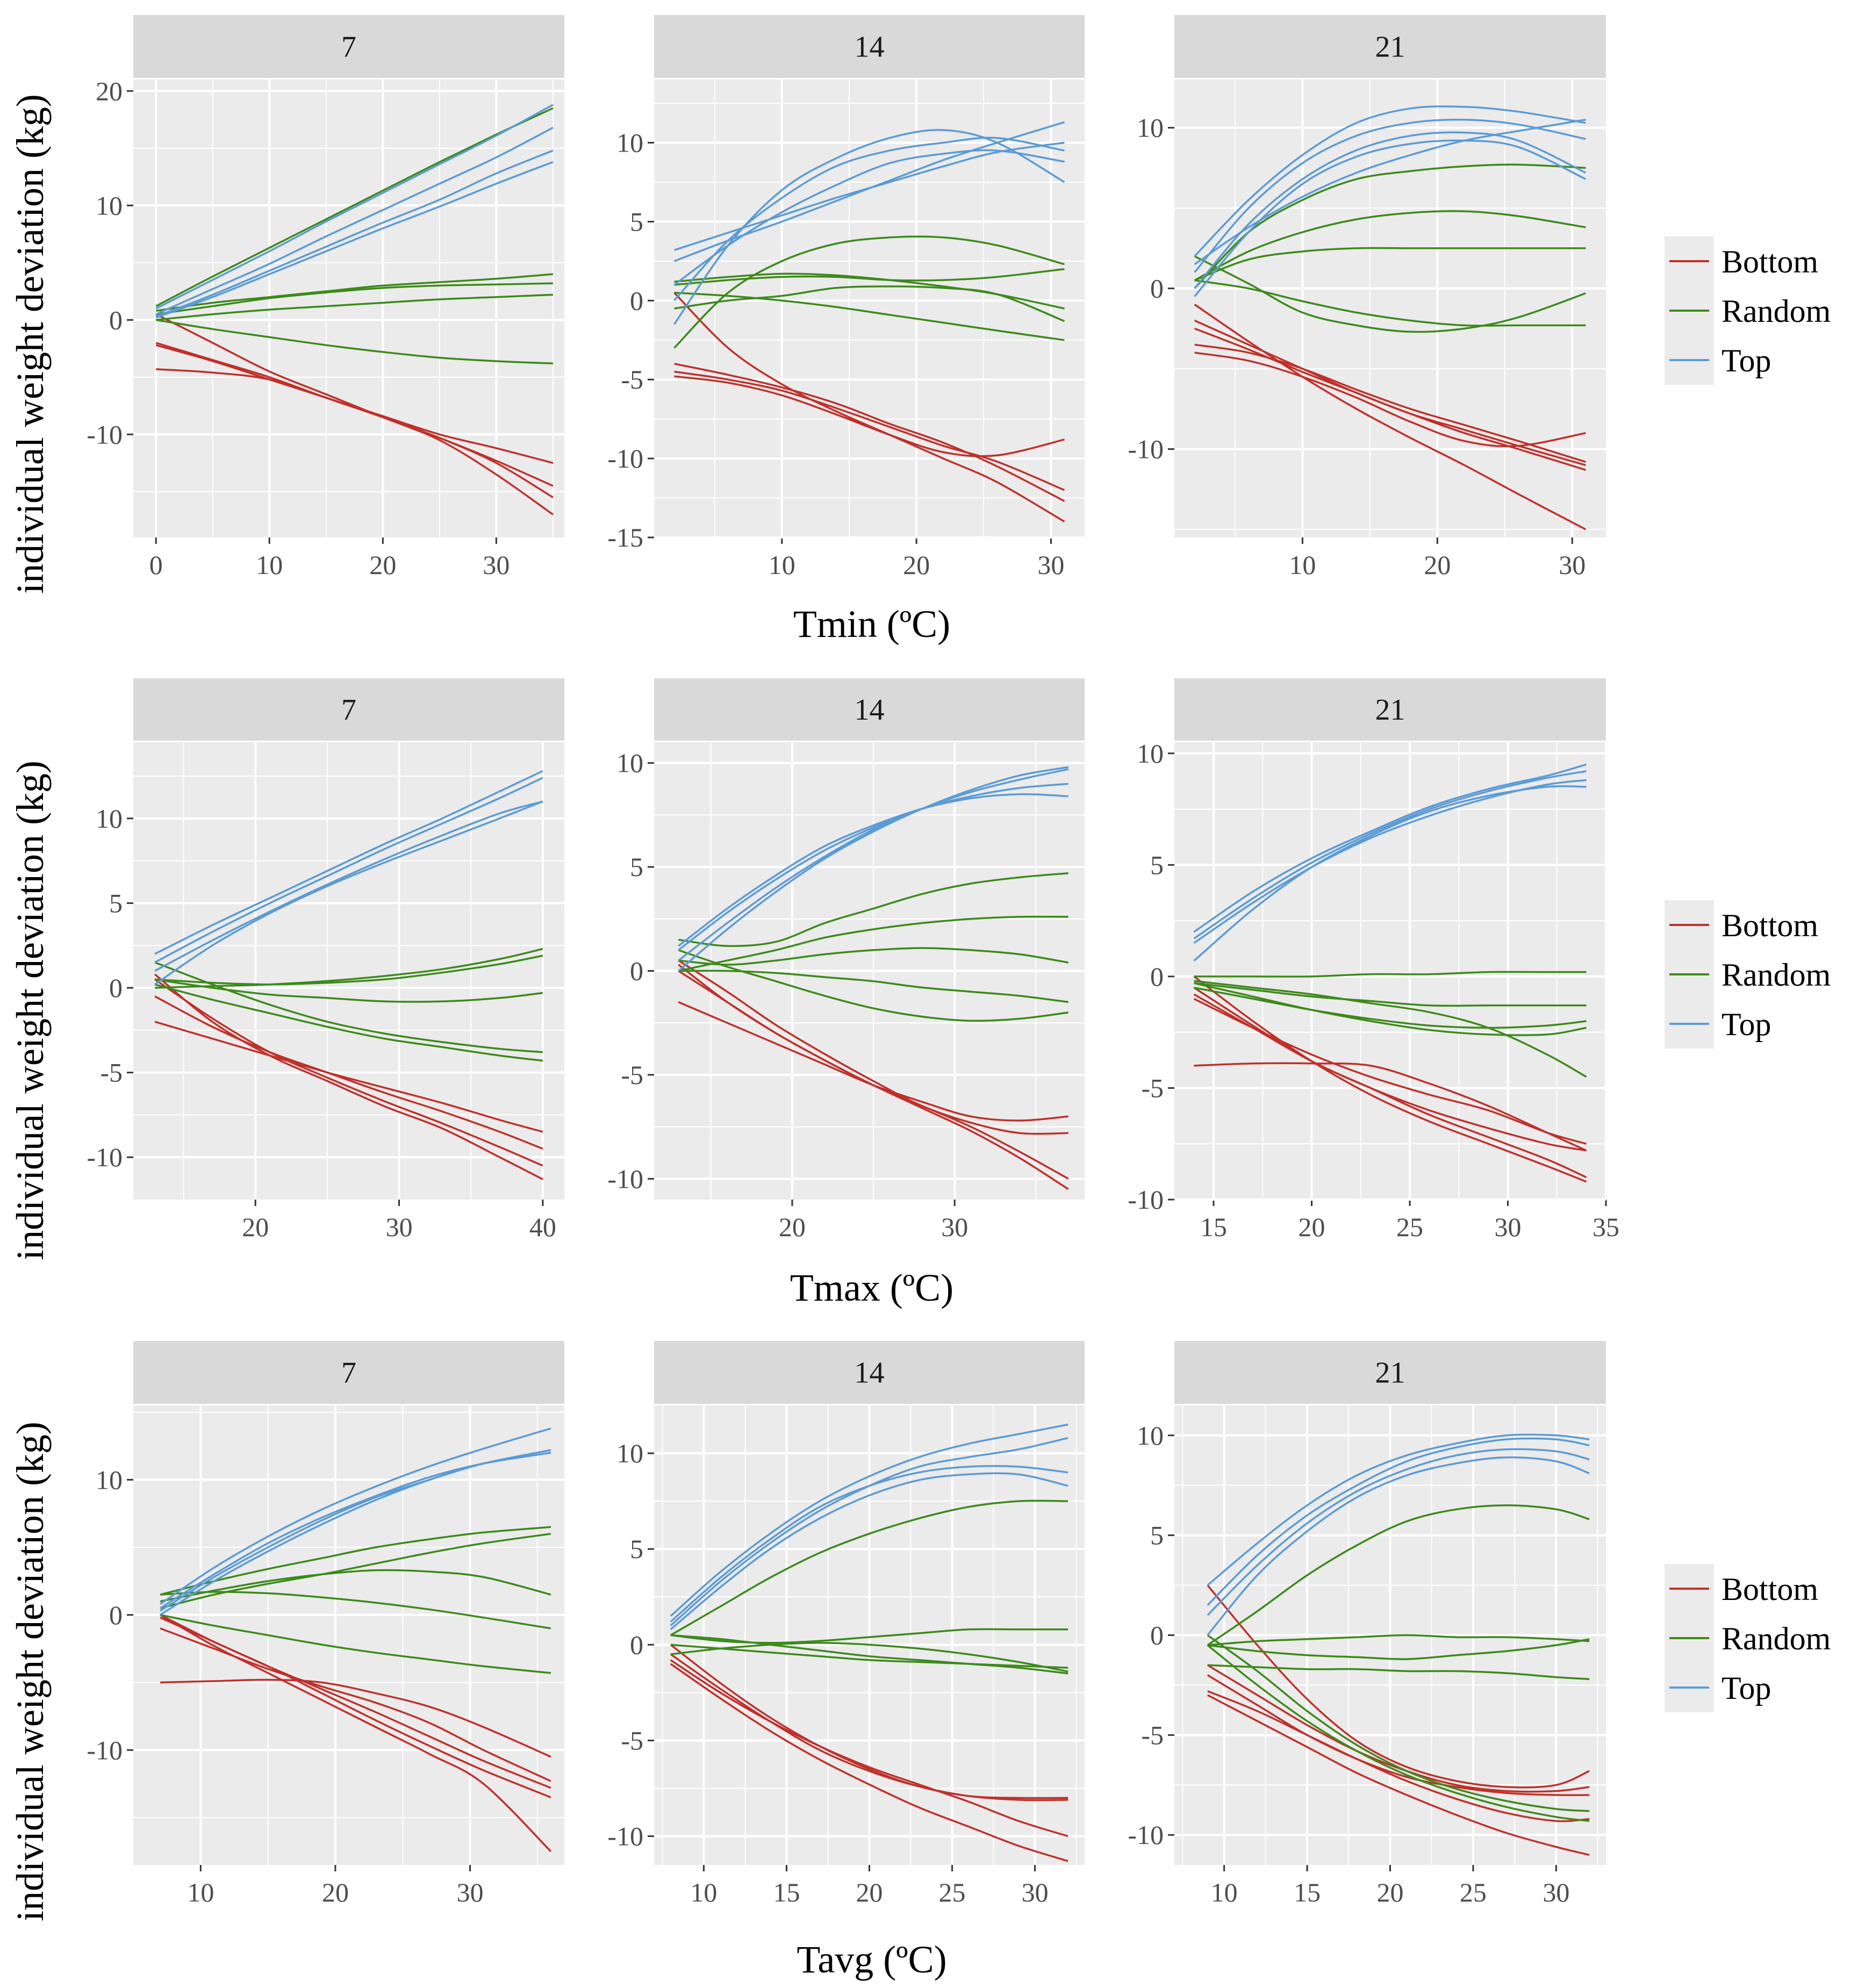 The width and height of the screenshot is (1865, 1988). What do you see at coordinates (871, 1959) in the screenshot?
I see `x-axis-title-row-3: Tavg (ºC)` at bounding box center [871, 1959].